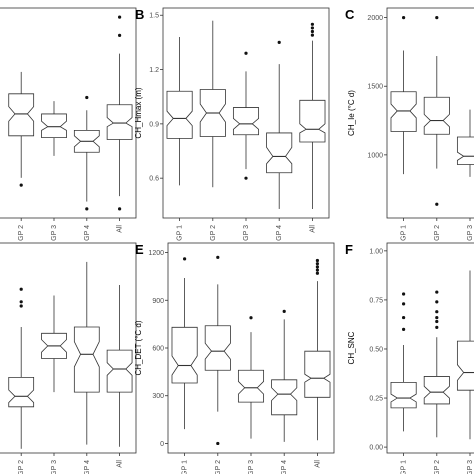  What do you see at coordinates (158, 301) in the screenshot?
I see `y-tick-label: 900` at bounding box center [158, 301].